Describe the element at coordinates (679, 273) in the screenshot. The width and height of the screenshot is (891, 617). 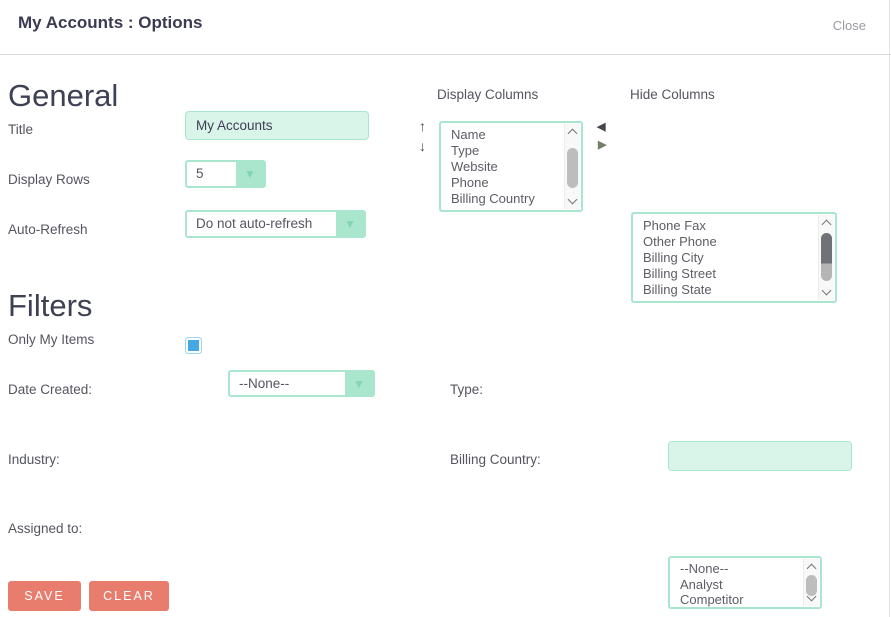
I see `list-option: Billing Street` at that location.